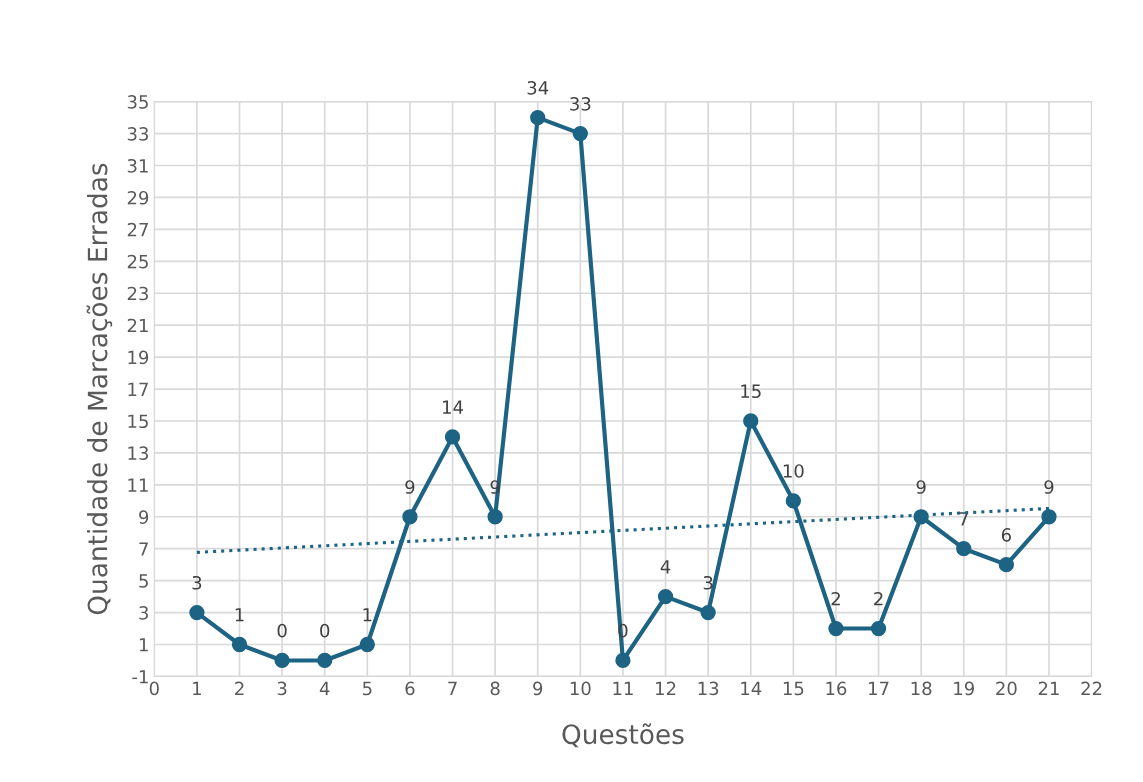 The image size is (1143, 782). I want to click on y-tick-label: 31, so click(137, 165).